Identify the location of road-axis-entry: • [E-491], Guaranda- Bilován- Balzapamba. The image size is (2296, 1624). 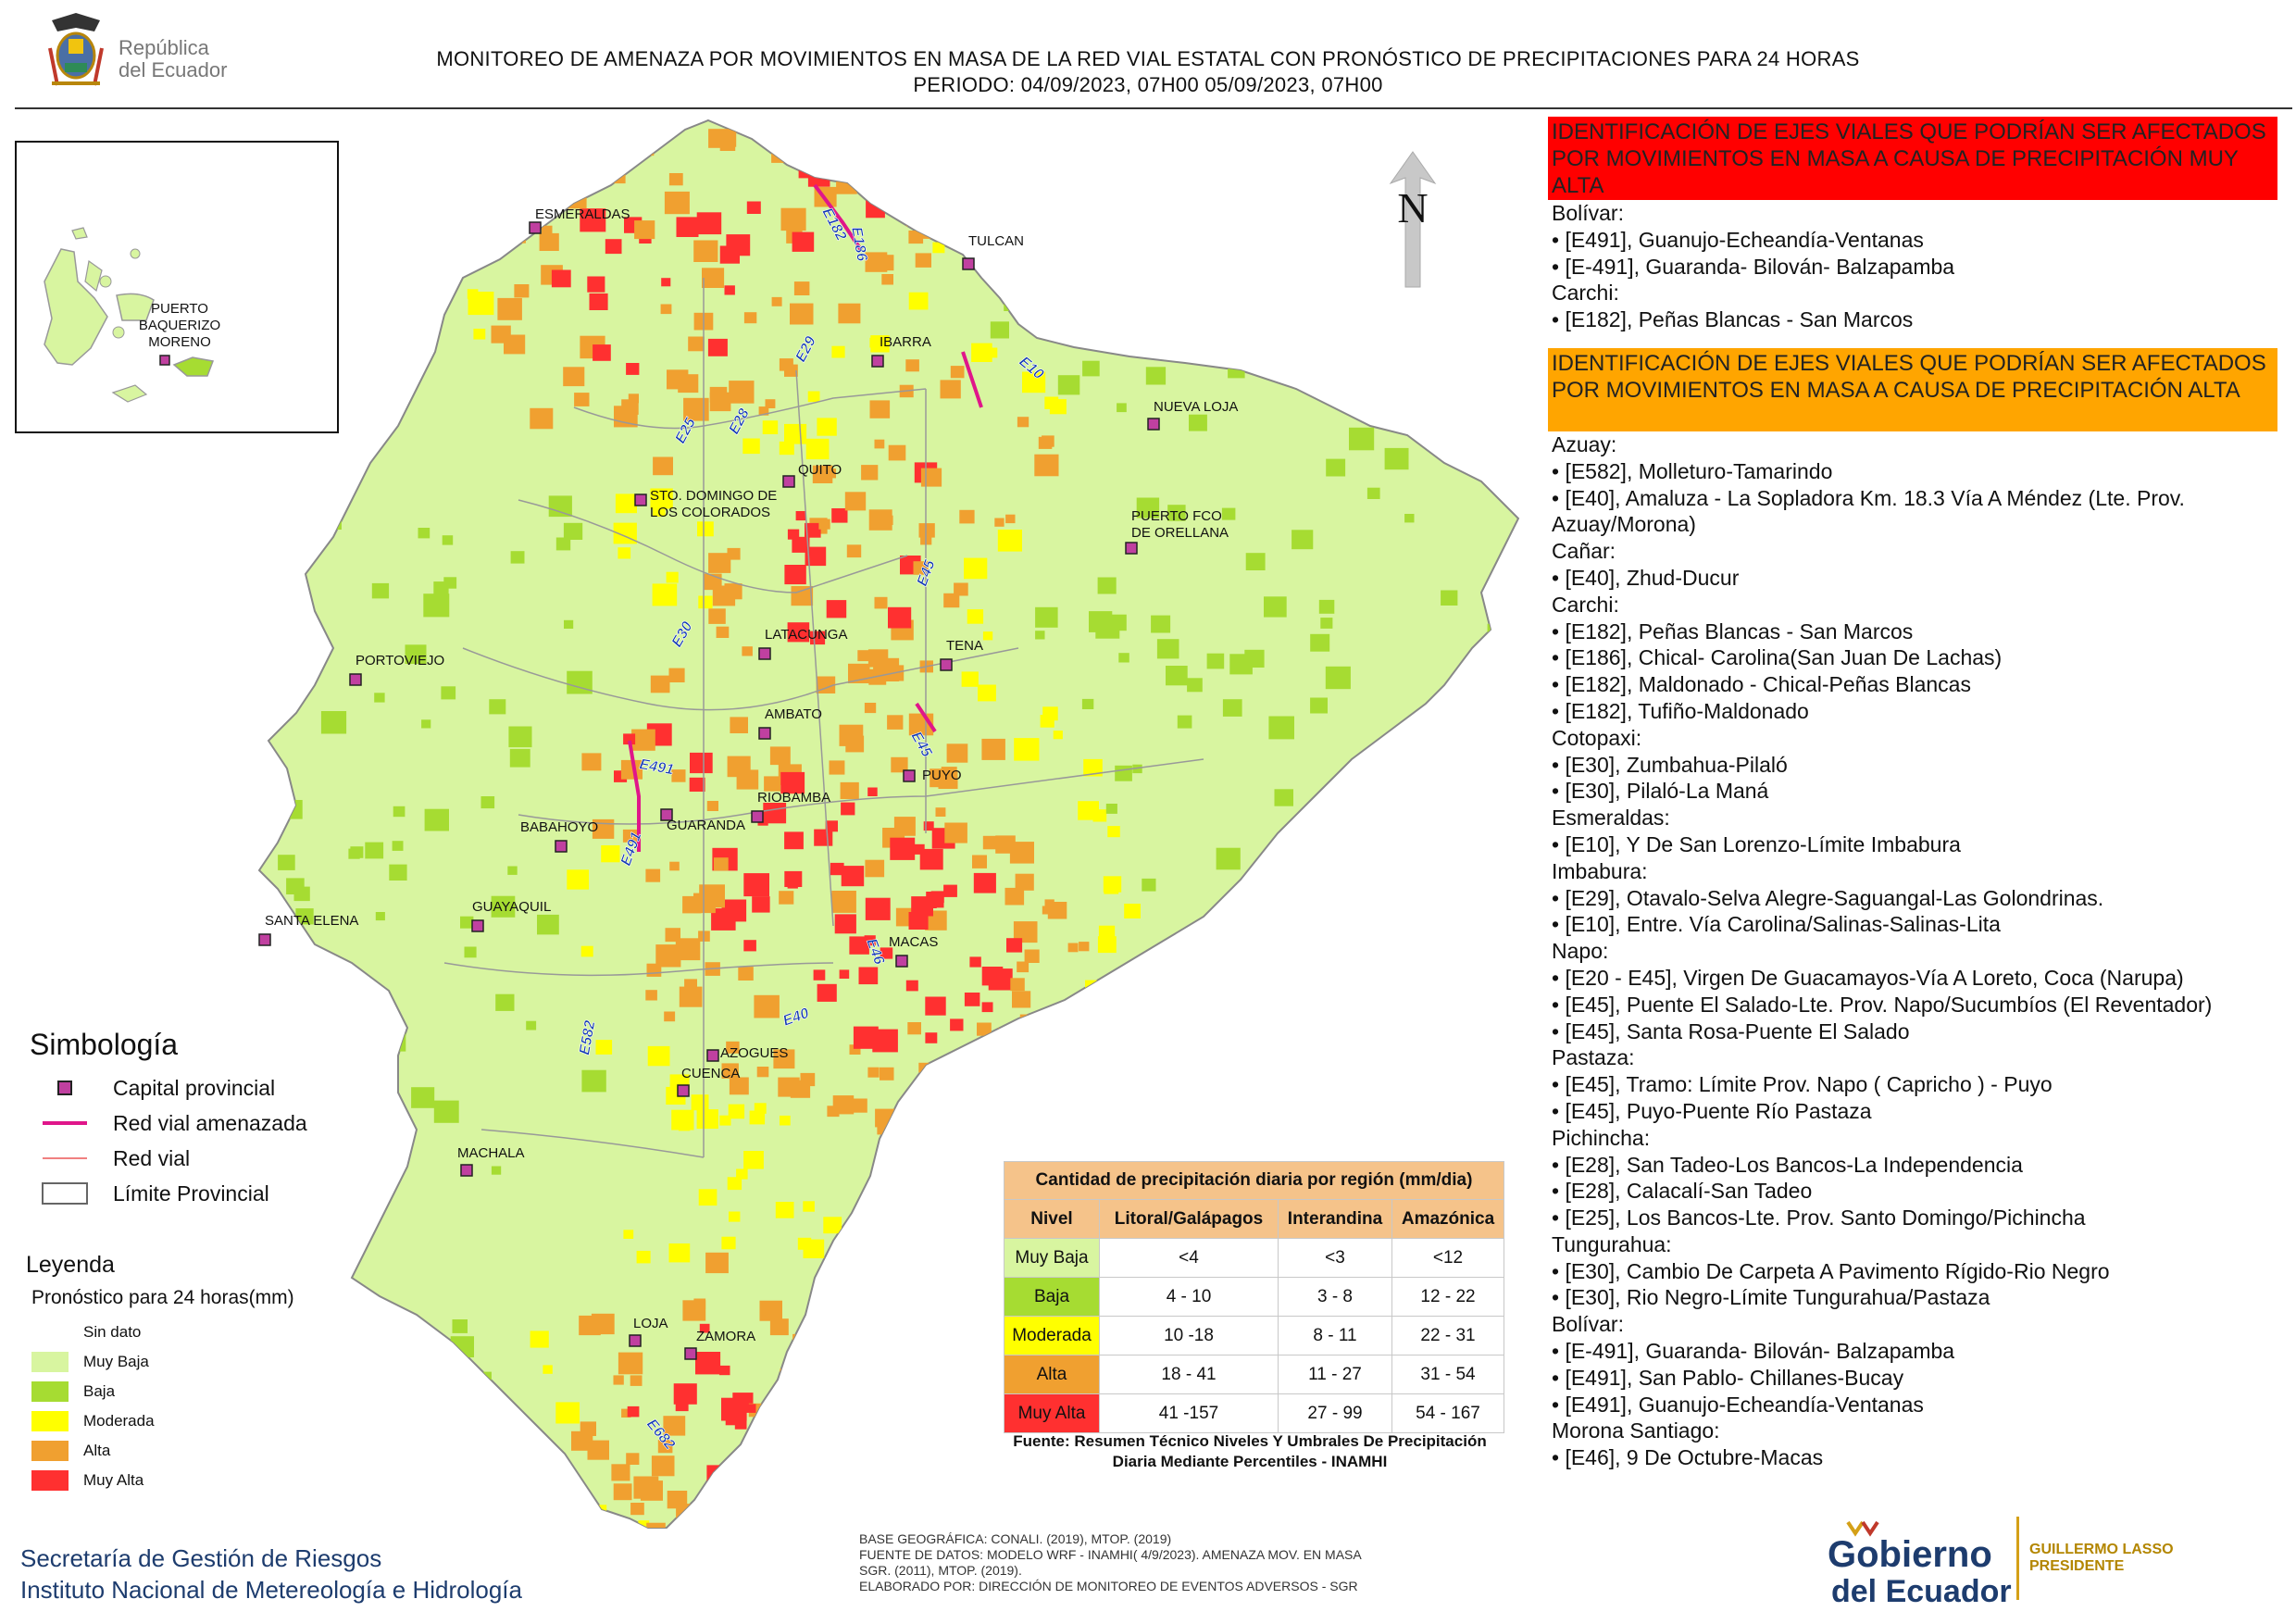
(1753, 266).